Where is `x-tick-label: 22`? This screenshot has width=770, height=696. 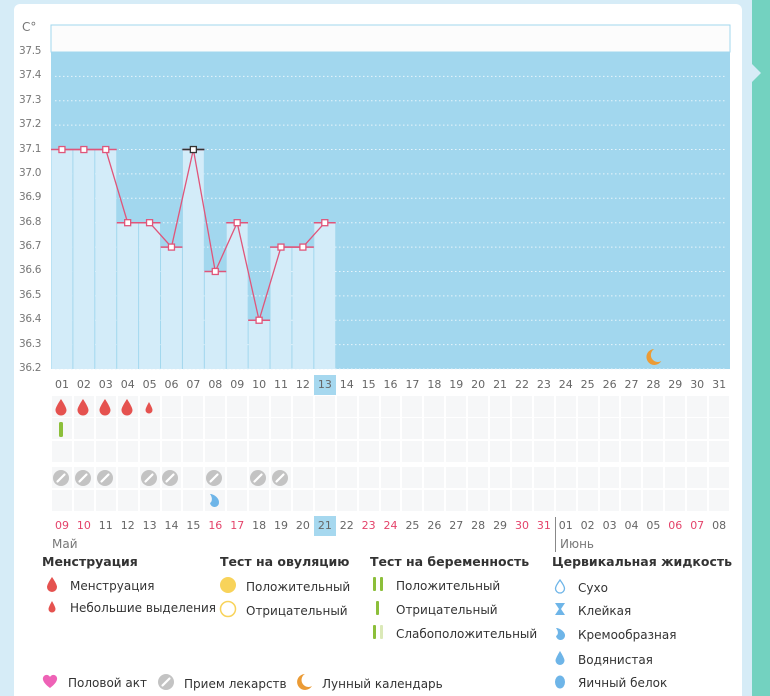
x-tick-label: 22 is located at coordinates (521, 384).